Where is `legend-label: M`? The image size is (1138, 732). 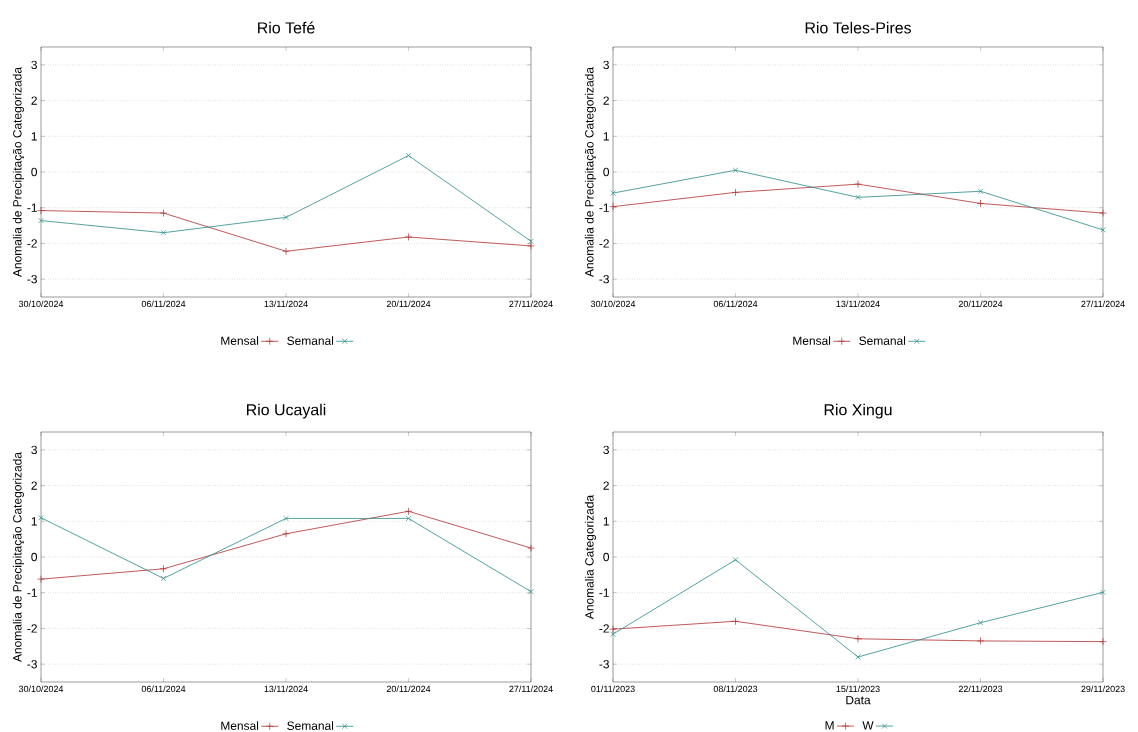 legend-label: M is located at coordinates (829, 725).